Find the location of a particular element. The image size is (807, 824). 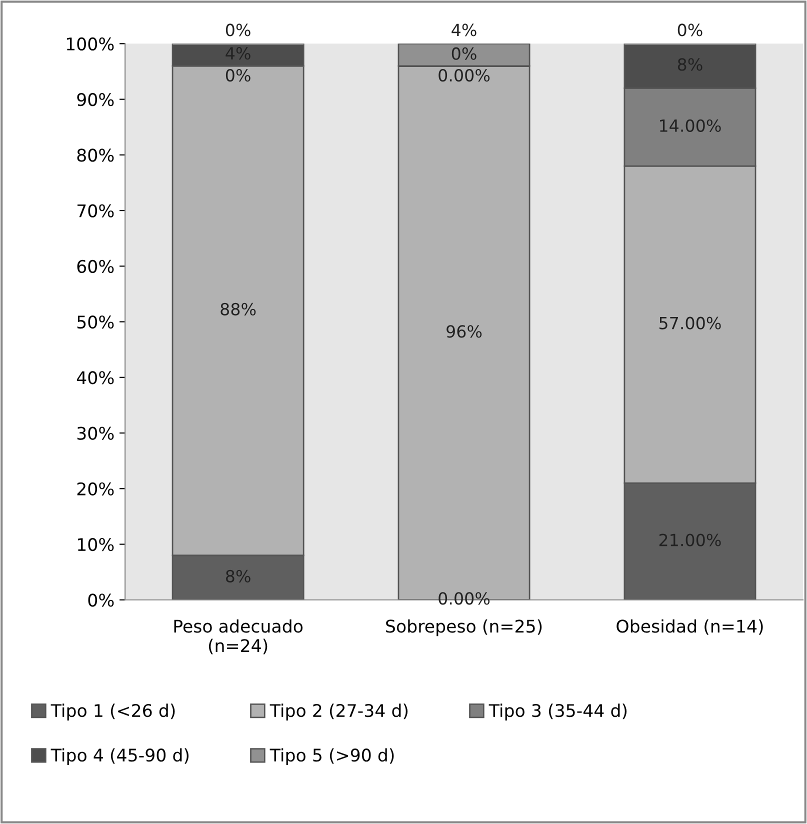

y-tick-label: 80% is located at coordinates (95, 155).